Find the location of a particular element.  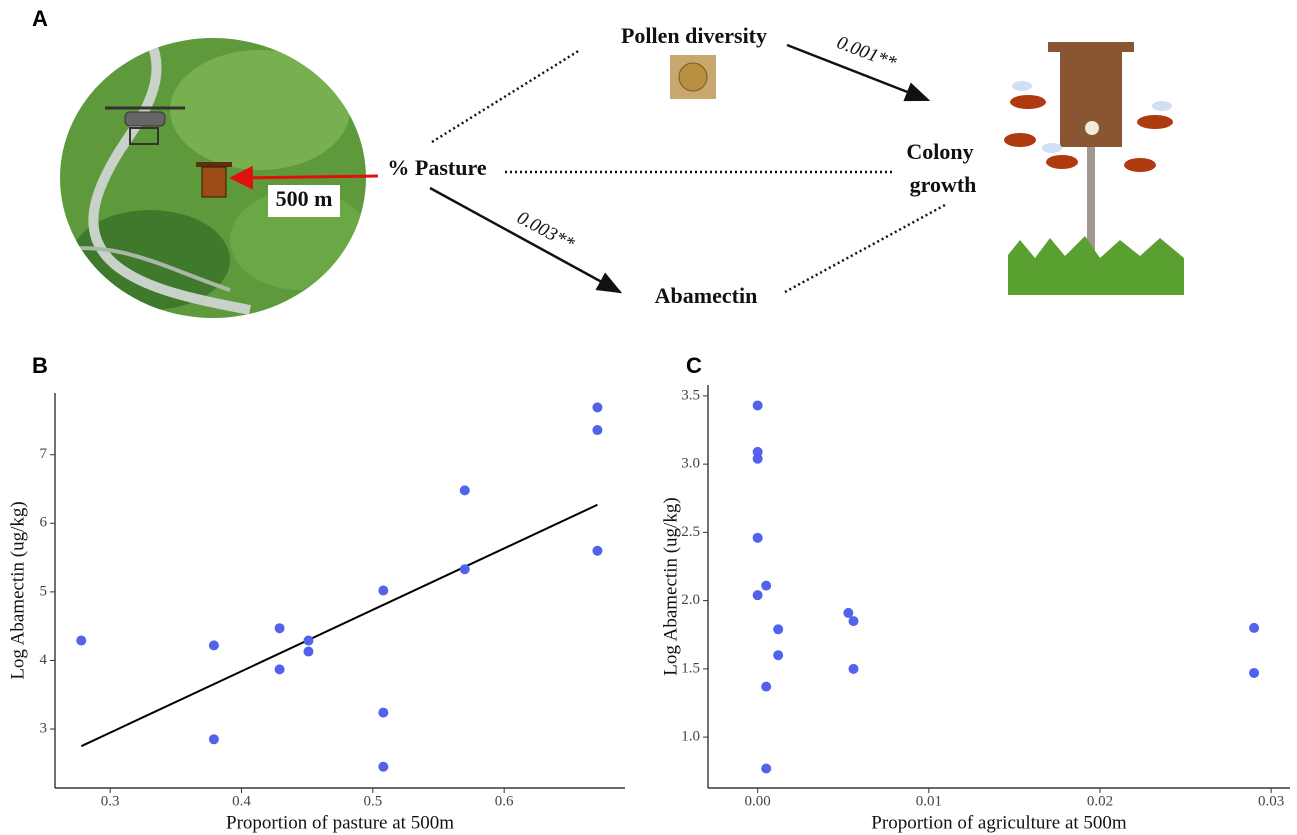

y-tick-label: 2.0 is located at coordinates (690, 600).